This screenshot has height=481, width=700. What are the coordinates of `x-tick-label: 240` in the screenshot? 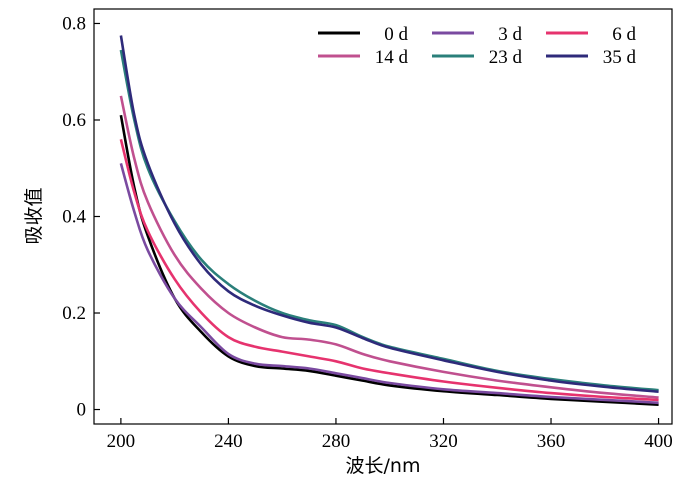 It's located at (228, 441).